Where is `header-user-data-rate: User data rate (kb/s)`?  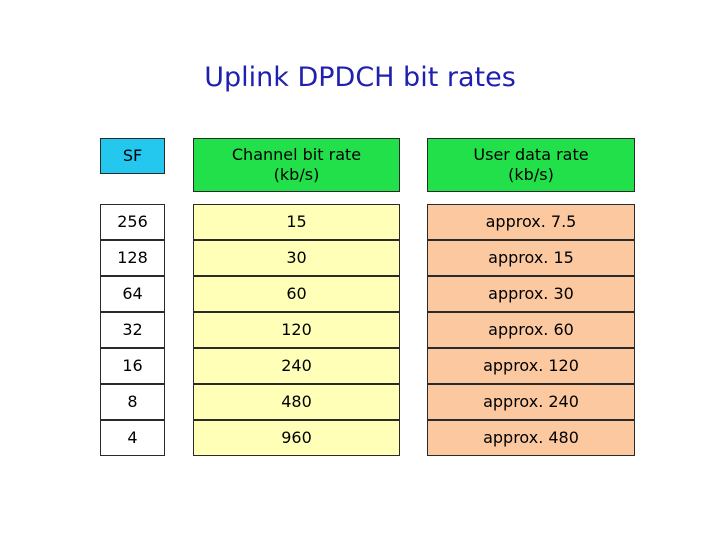 header-user-data-rate: User data rate (kb/s) is located at coordinates (531, 165).